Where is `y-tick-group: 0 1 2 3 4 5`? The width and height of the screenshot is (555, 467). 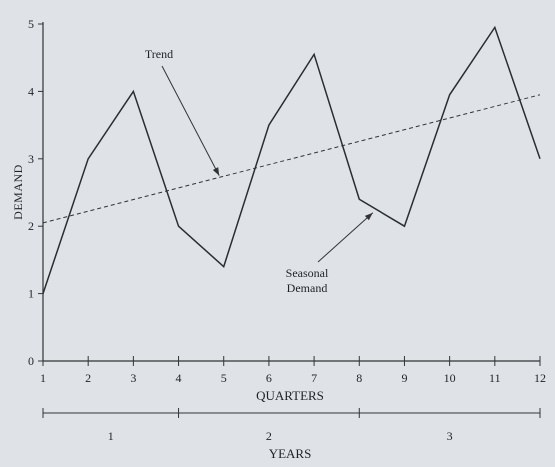
y-tick-group: 0 1 2 3 4 5 is located at coordinates (35, 192).